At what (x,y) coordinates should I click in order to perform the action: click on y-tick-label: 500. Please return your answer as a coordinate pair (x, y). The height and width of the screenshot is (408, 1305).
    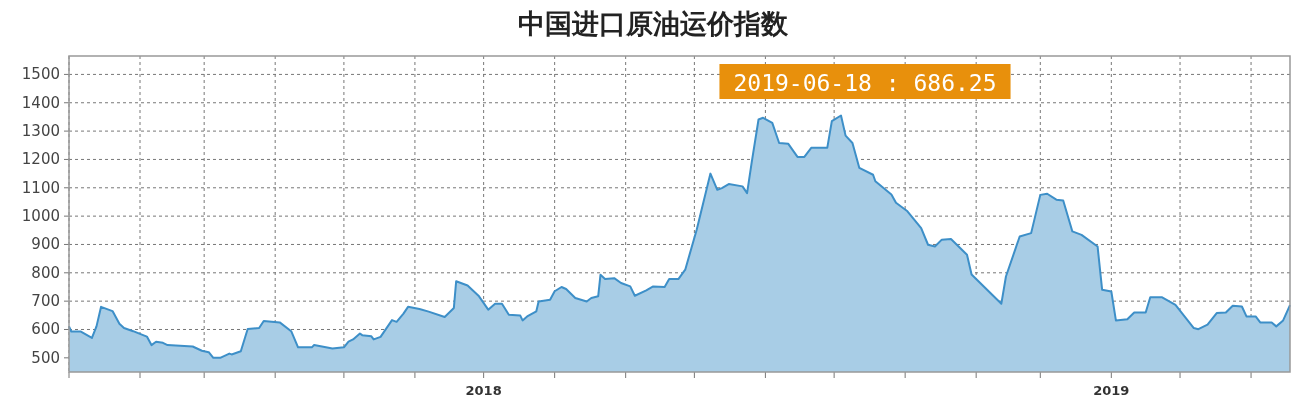
    Looking at the image, I should click on (45, 357).